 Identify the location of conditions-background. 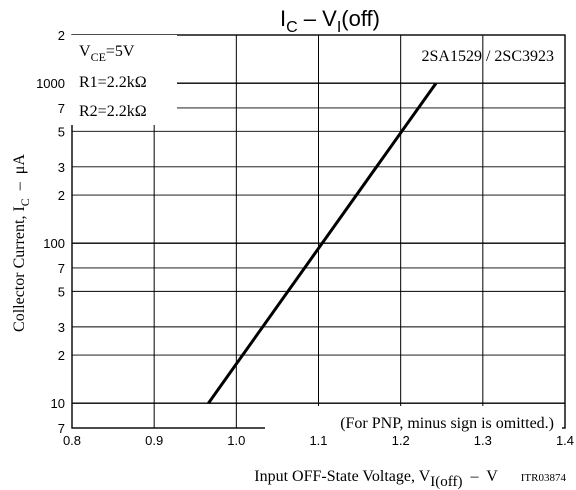
(121, 80).